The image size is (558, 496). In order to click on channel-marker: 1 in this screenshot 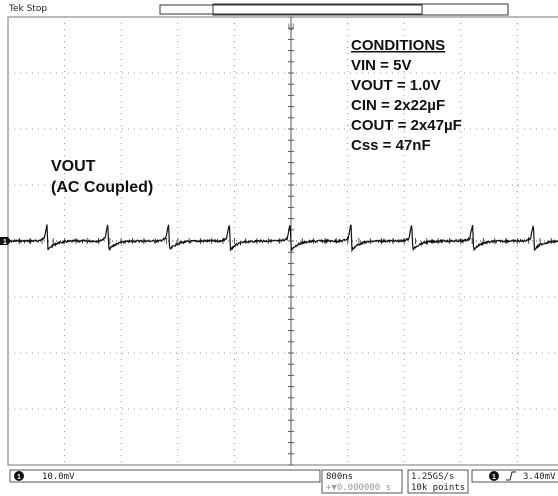, I will do `click(5, 242)`.